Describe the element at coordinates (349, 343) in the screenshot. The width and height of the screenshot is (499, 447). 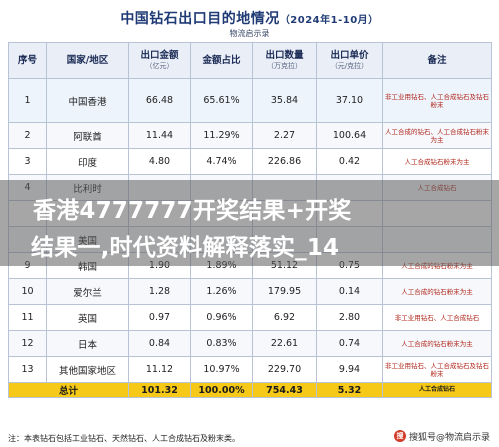
I see `cell-price: 0.74` at that location.